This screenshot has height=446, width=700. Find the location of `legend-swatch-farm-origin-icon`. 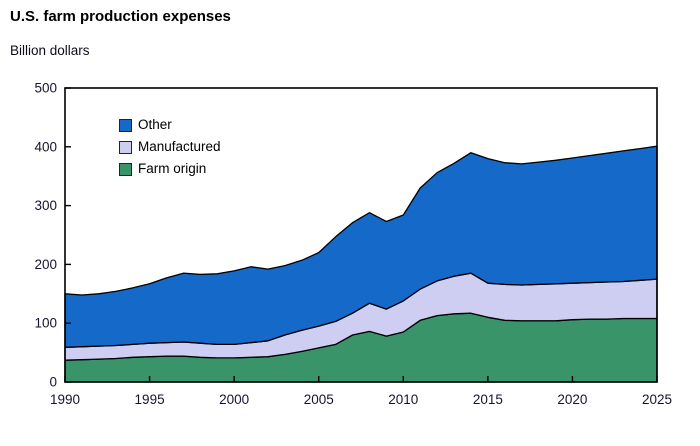

legend-swatch-farm-origin-icon is located at coordinates (125, 169).